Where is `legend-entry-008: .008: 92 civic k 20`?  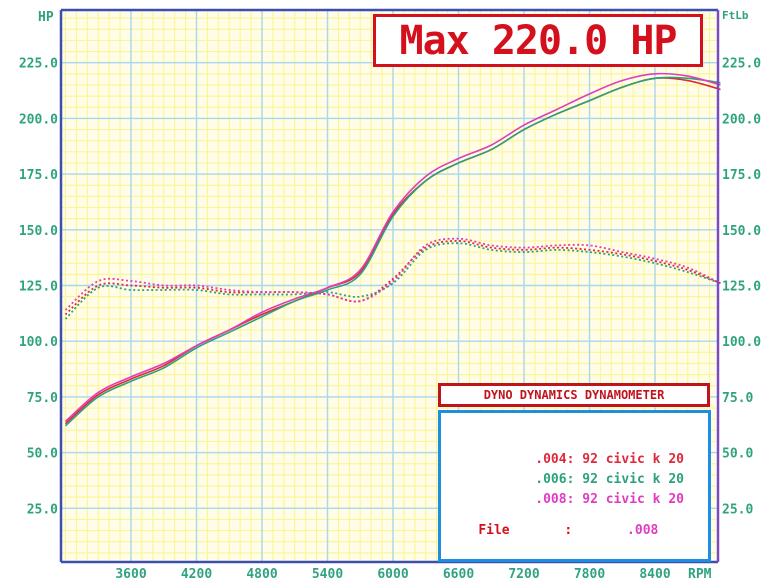
legend-entry-008: .008: 92 civic k 20 is located at coordinates (594, 499).